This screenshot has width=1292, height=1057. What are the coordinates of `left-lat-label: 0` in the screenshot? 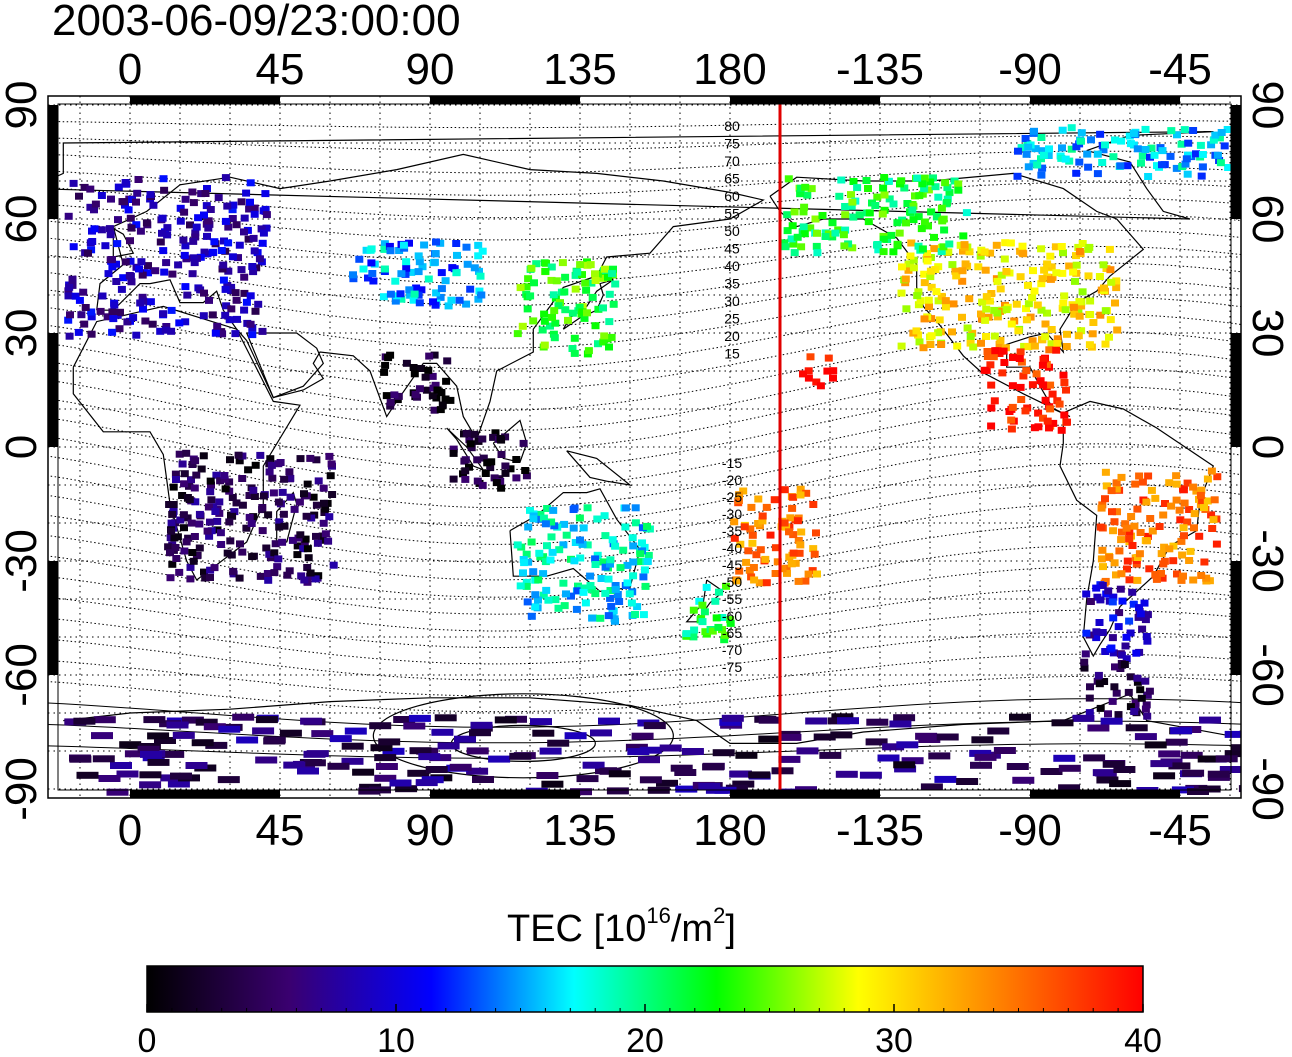 It's located at (23, 447).